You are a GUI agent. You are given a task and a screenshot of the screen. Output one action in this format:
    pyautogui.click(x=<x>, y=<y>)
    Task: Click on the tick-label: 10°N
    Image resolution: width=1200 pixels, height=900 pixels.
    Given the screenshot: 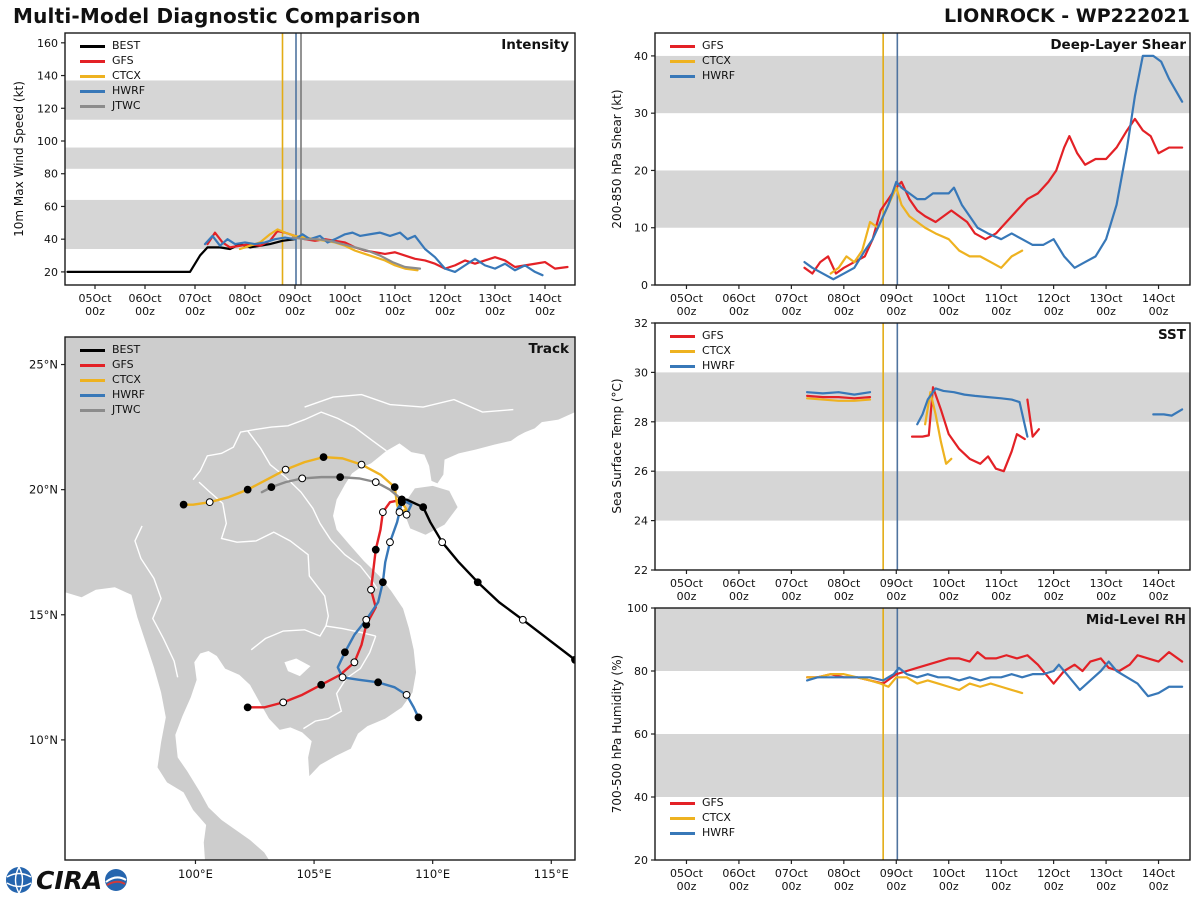 What is the action you would take?
    pyautogui.click(x=43, y=740)
    